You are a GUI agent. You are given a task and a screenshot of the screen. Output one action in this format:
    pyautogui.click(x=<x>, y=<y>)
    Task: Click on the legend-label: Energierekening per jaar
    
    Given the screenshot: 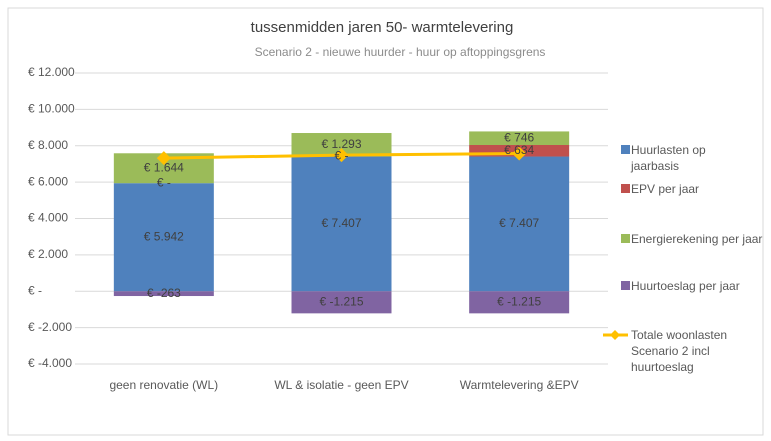 What is the action you would take?
    pyautogui.click(x=697, y=239)
    